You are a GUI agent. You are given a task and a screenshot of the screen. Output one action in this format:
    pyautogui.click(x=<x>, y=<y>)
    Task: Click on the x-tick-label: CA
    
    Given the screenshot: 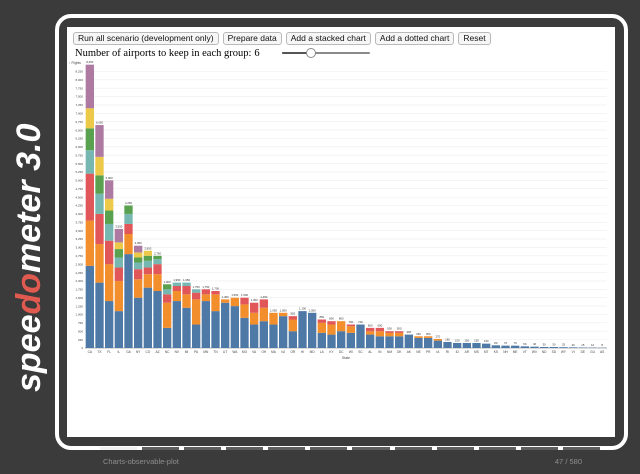 What is the action you would take?
    pyautogui.click(x=90, y=352)
    